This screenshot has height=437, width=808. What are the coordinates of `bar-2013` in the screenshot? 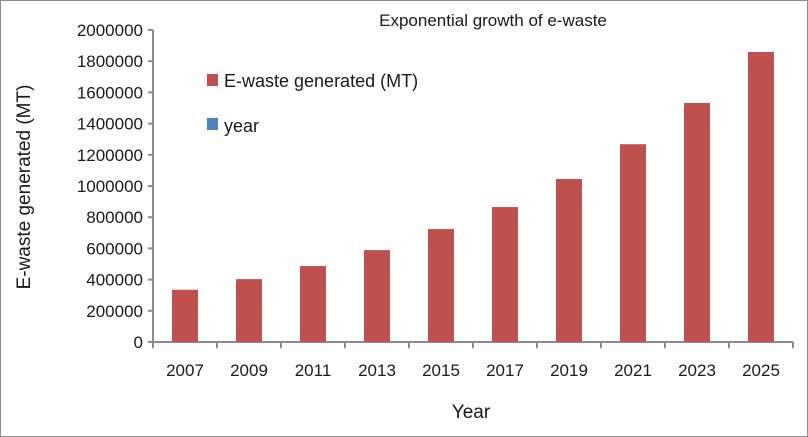 It's located at (377, 296).